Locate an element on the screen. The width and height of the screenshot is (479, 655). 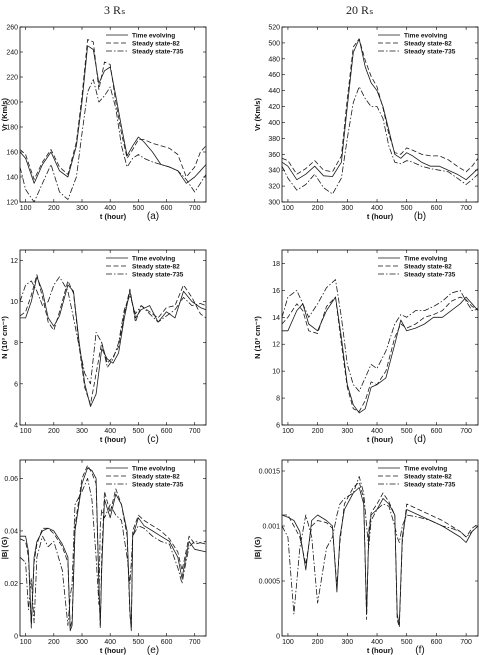
panel-label: (a) is located at coordinates (153, 216).